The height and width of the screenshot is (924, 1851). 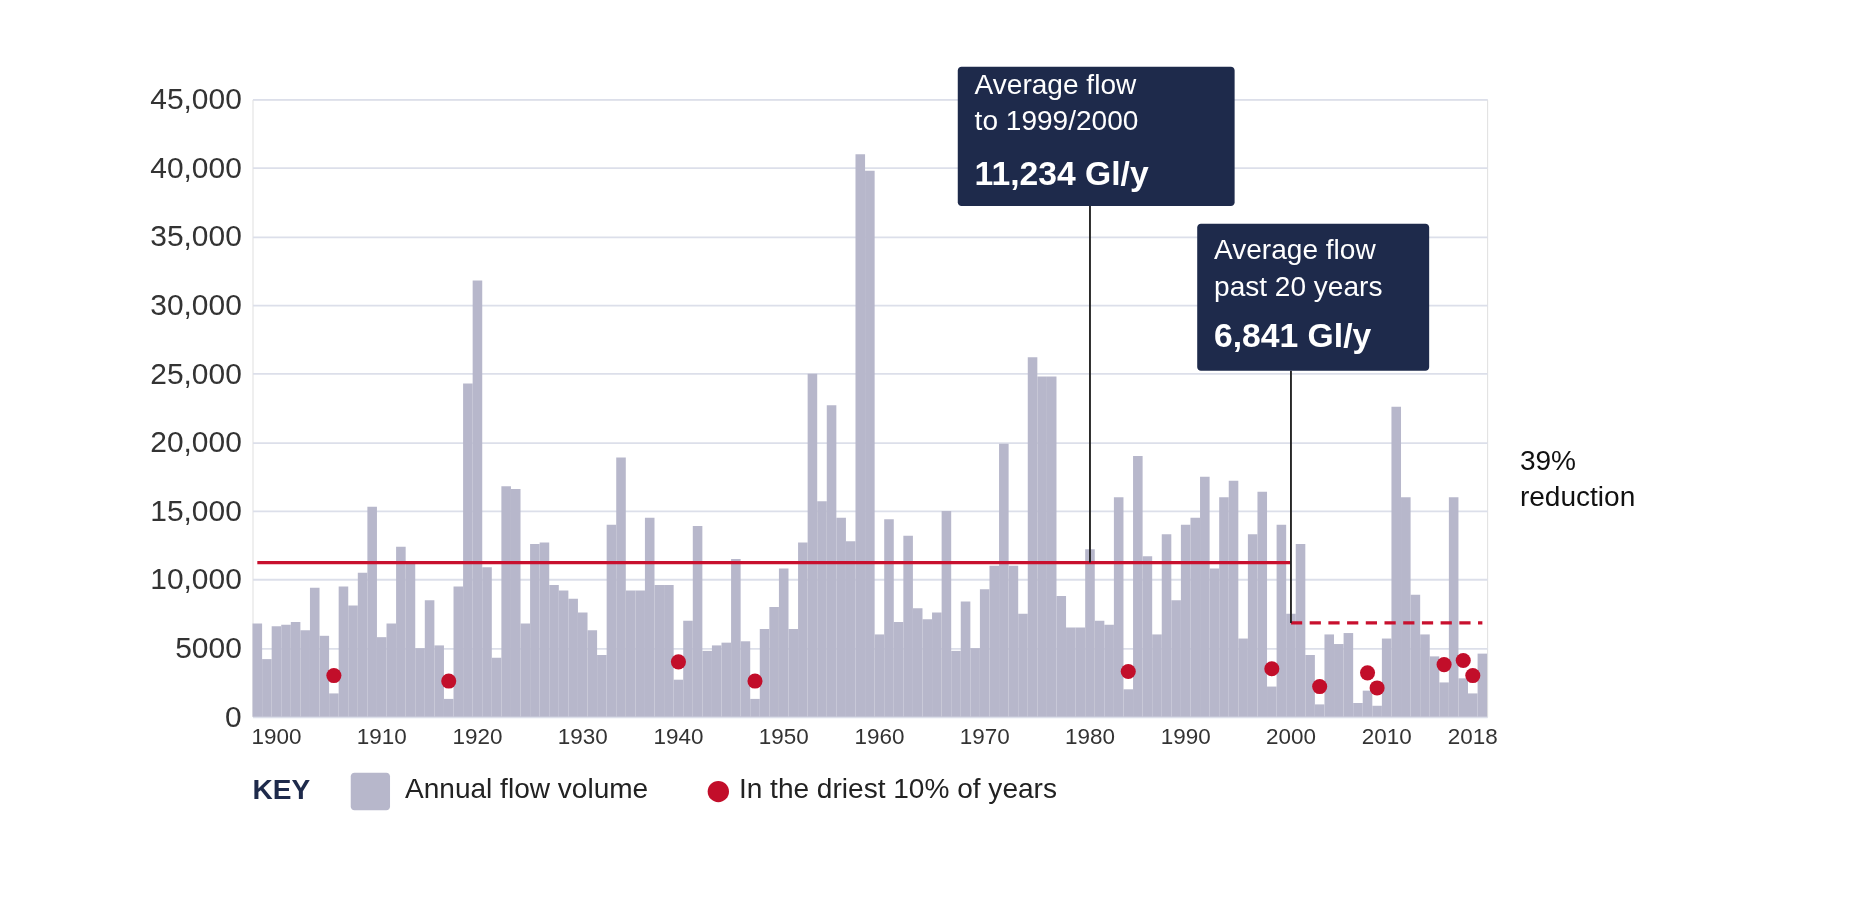 What do you see at coordinates (1291, 737) in the screenshot?
I see `x-tick-label: 2000` at bounding box center [1291, 737].